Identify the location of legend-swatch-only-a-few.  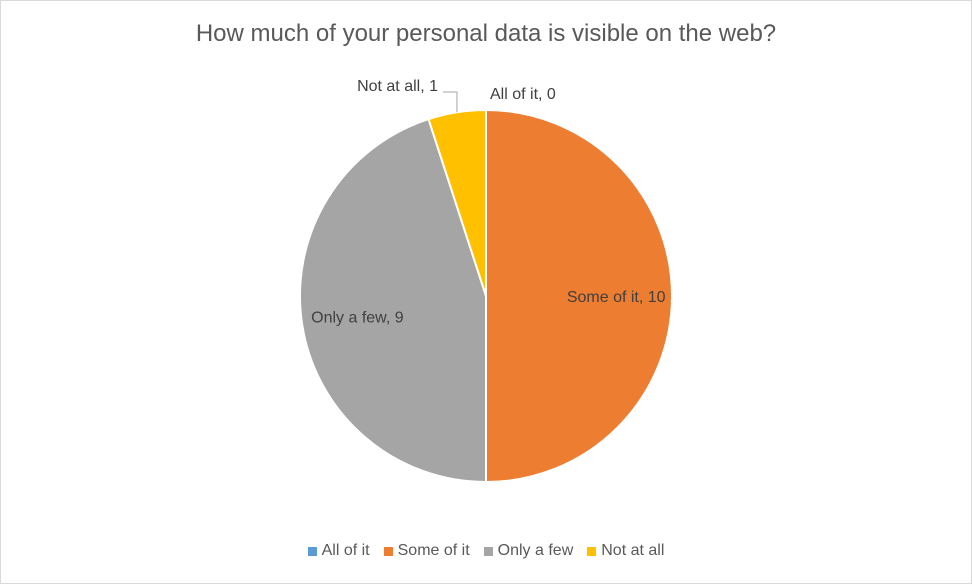
(488, 551).